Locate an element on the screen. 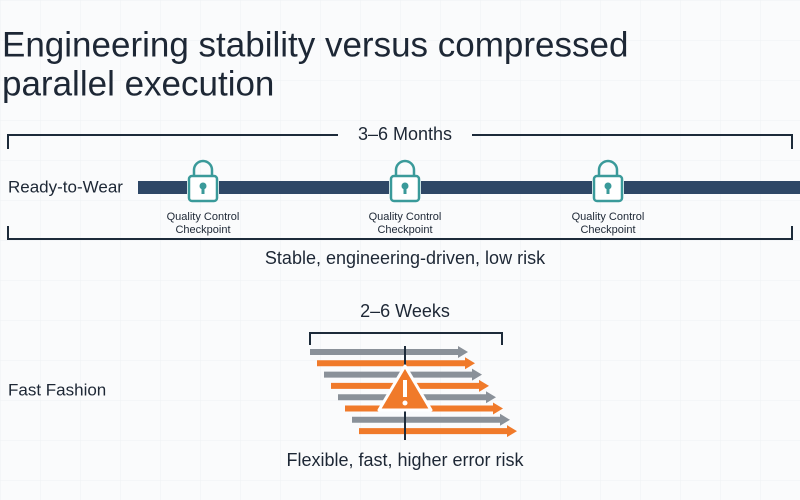 This screenshot has height=500, width=800. timeline-bar is located at coordinates (469, 187).